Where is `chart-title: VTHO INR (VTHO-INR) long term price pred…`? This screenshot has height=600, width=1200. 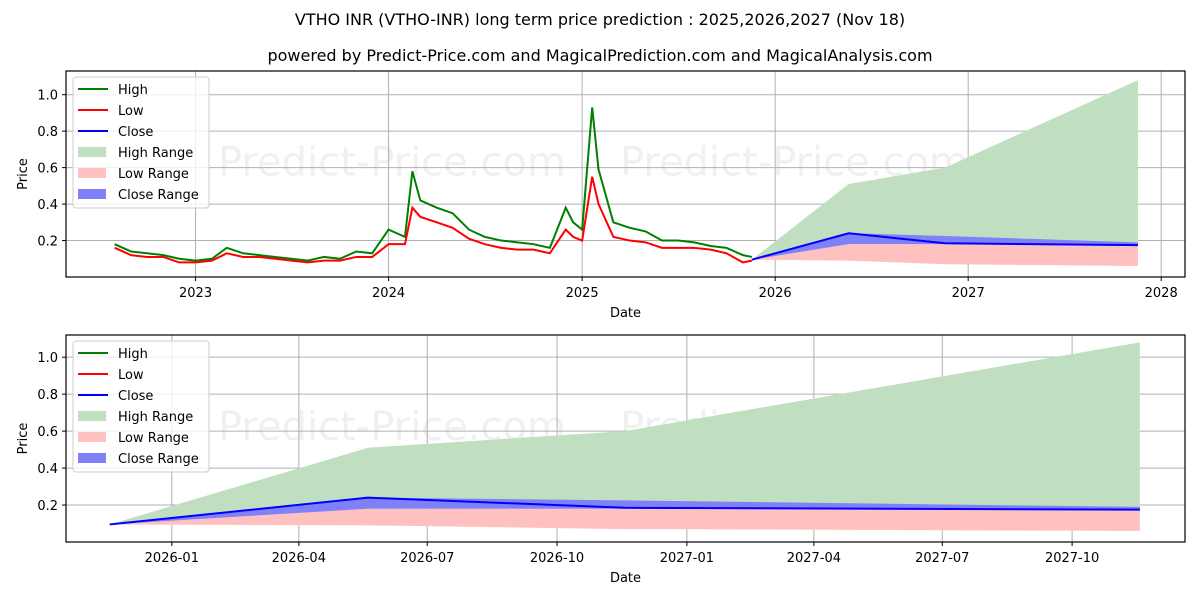
chart-title: VTHO INR (VTHO-INR) long term price pred… is located at coordinates (600, 19).